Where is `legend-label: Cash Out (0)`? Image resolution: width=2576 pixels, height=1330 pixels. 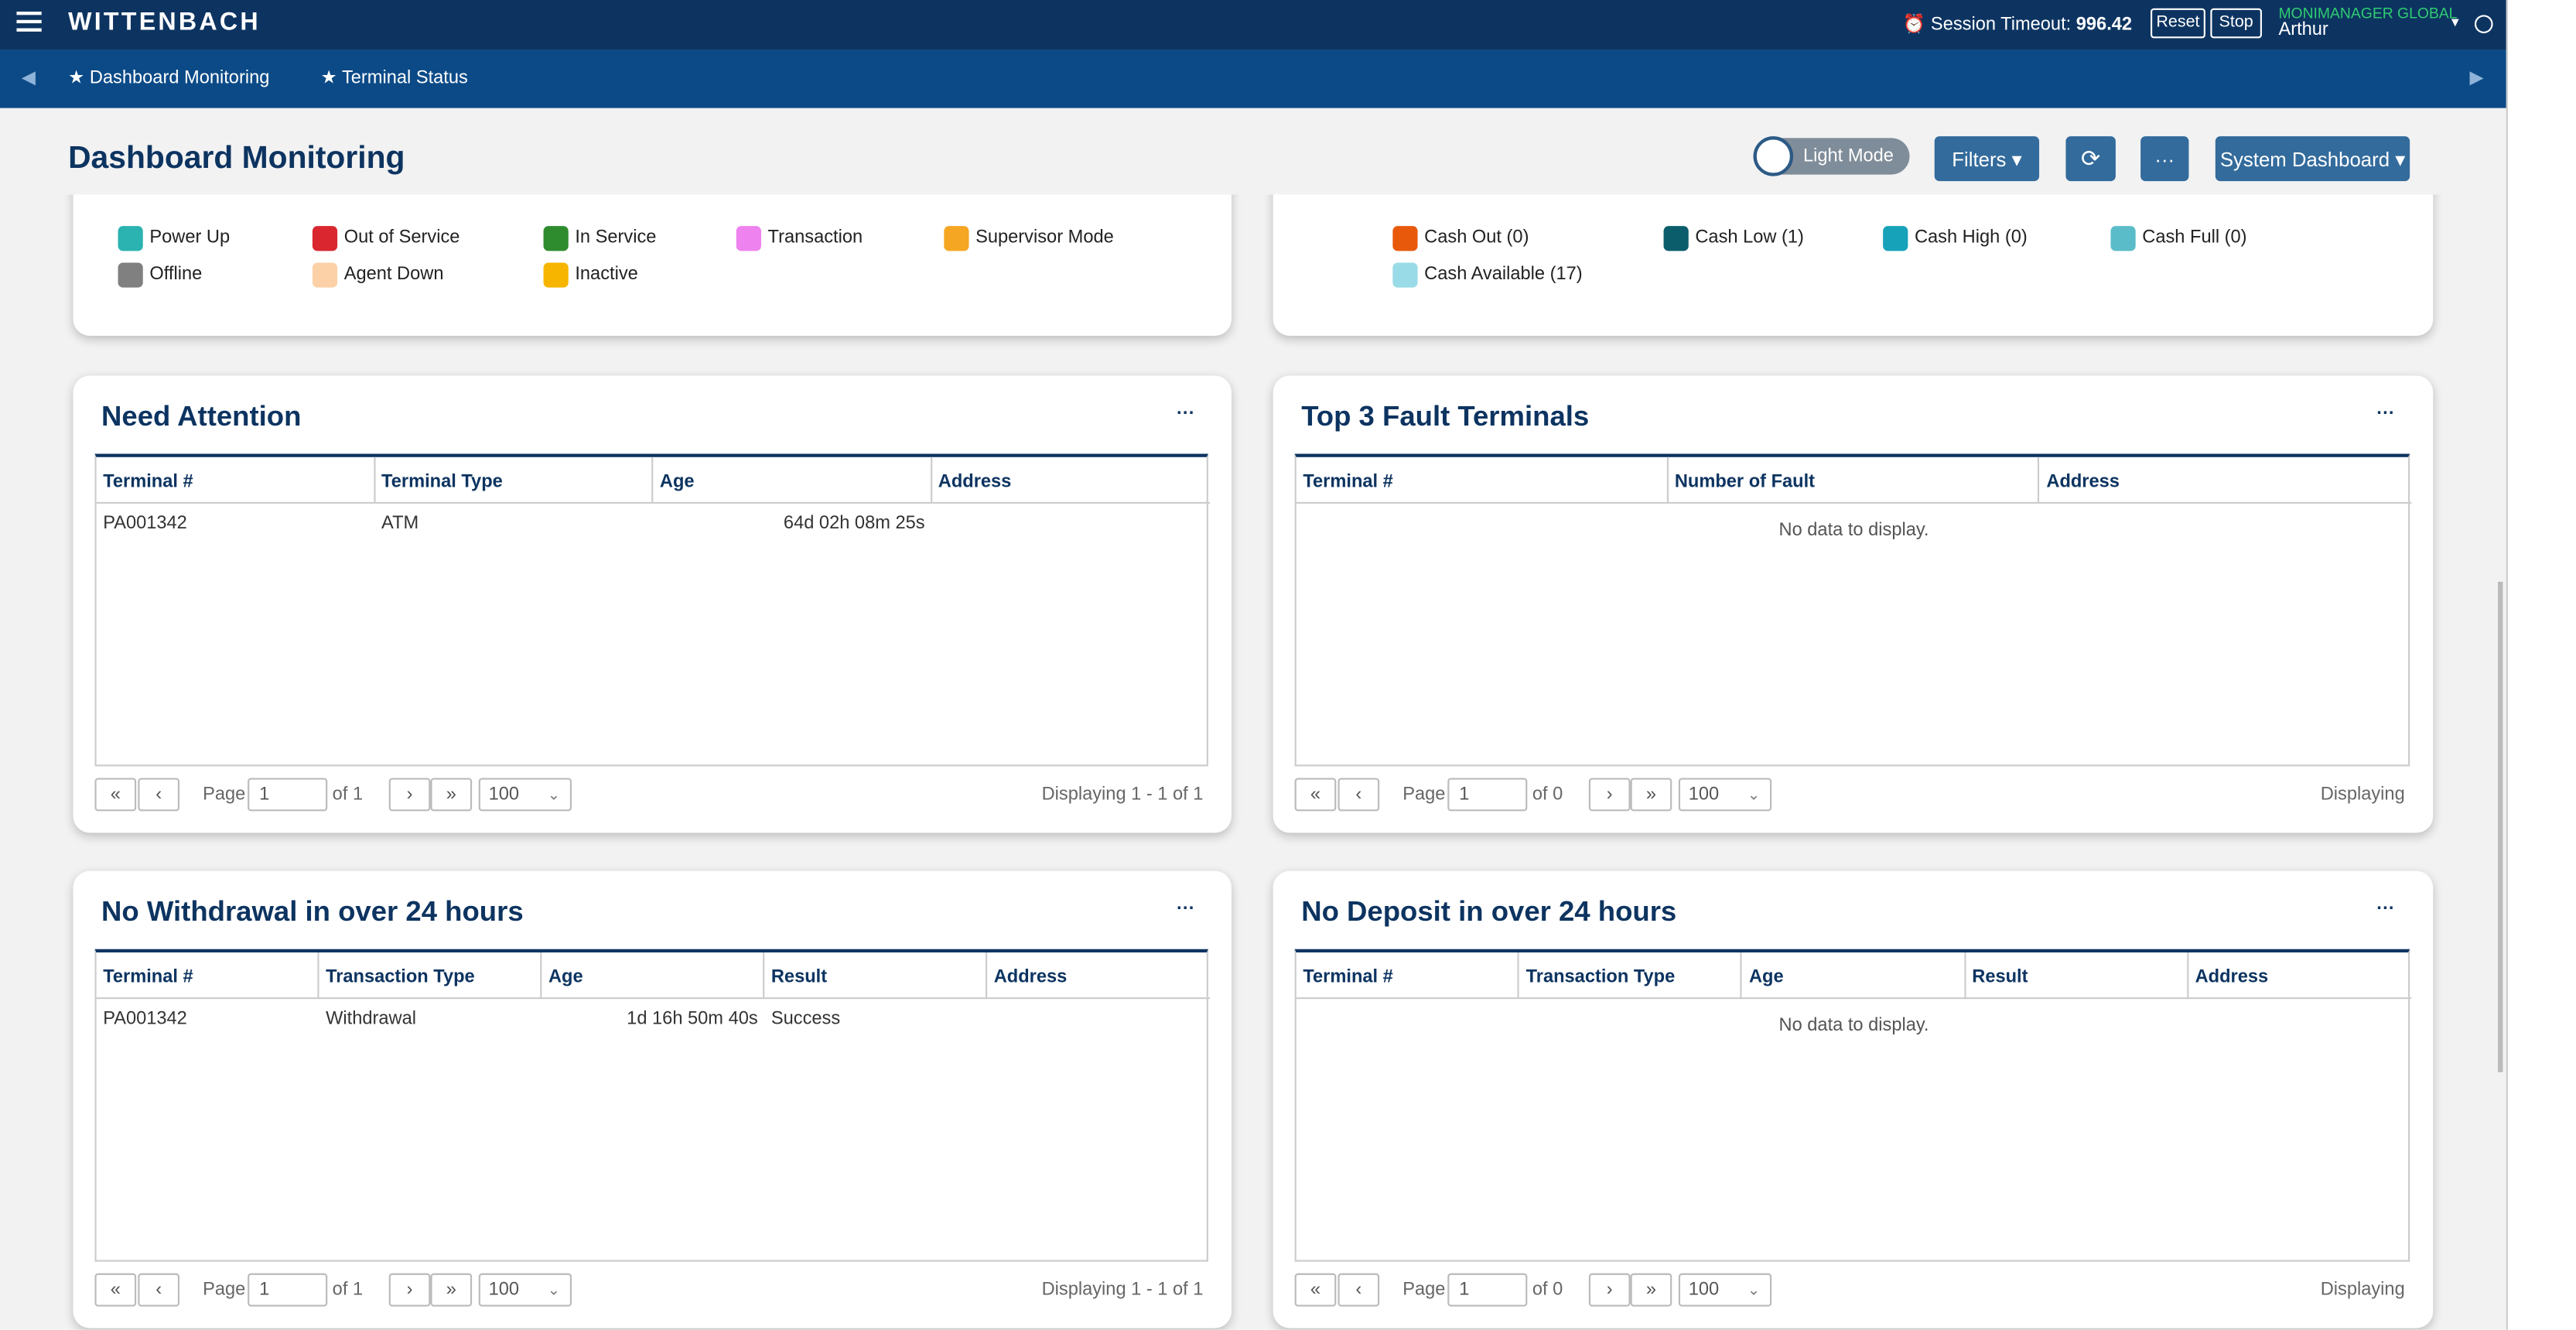
legend-label: Cash Out (0) is located at coordinates (1476, 238).